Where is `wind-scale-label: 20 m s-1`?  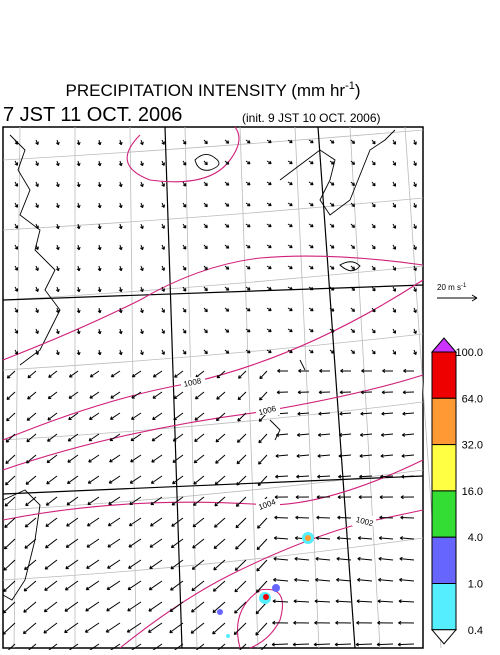
wind-scale-label: 20 m s-1 is located at coordinates (452, 287).